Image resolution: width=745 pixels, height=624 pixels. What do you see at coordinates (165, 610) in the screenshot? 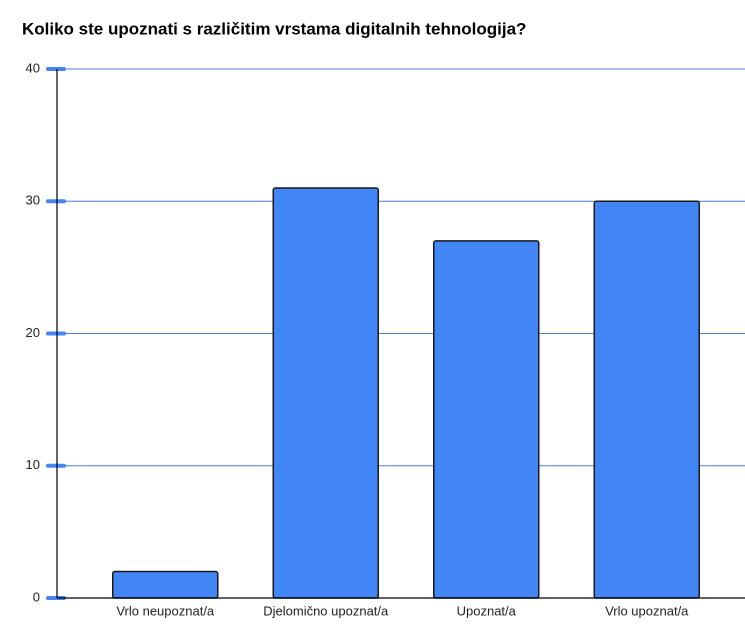
I see `x-tick-label: Vrlo neupoznat/a` at bounding box center [165, 610].